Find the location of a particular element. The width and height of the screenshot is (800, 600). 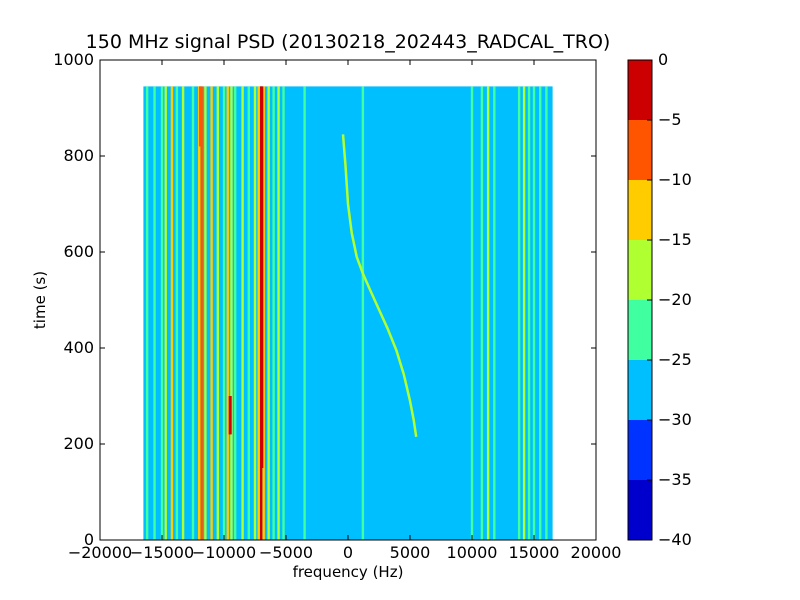

x-tick-label: −5000 is located at coordinates (286, 552).